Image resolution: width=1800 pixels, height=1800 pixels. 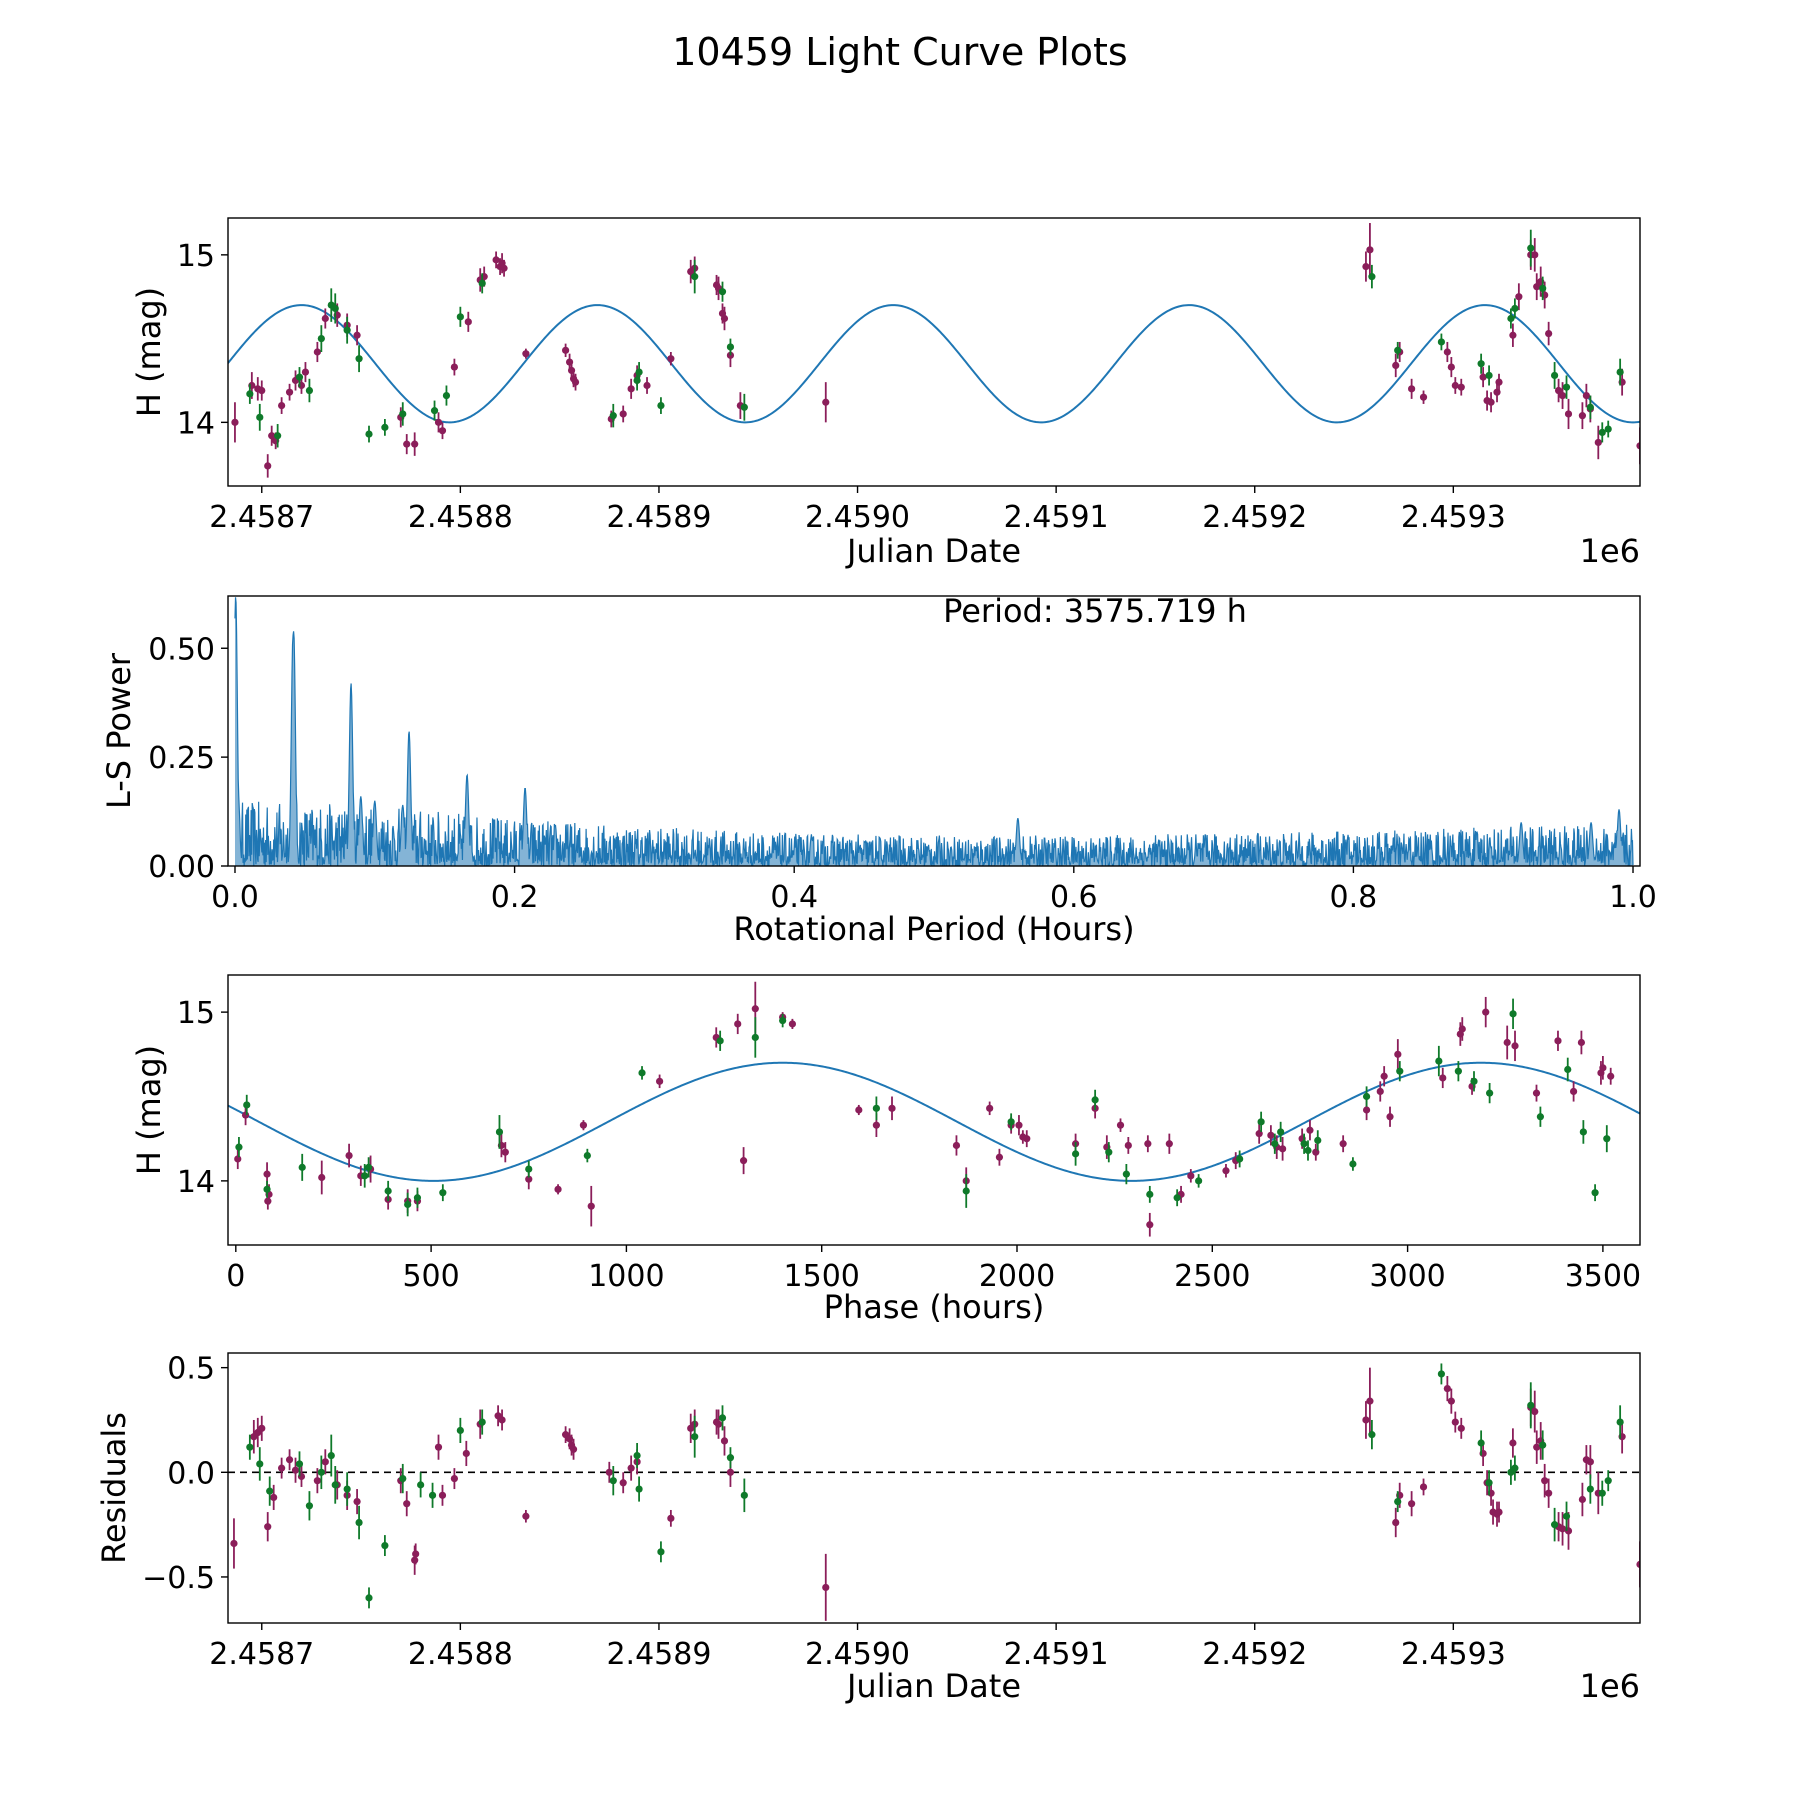 What do you see at coordinates (934, 1121) in the screenshot?
I see `phased-model-curve` at bounding box center [934, 1121].